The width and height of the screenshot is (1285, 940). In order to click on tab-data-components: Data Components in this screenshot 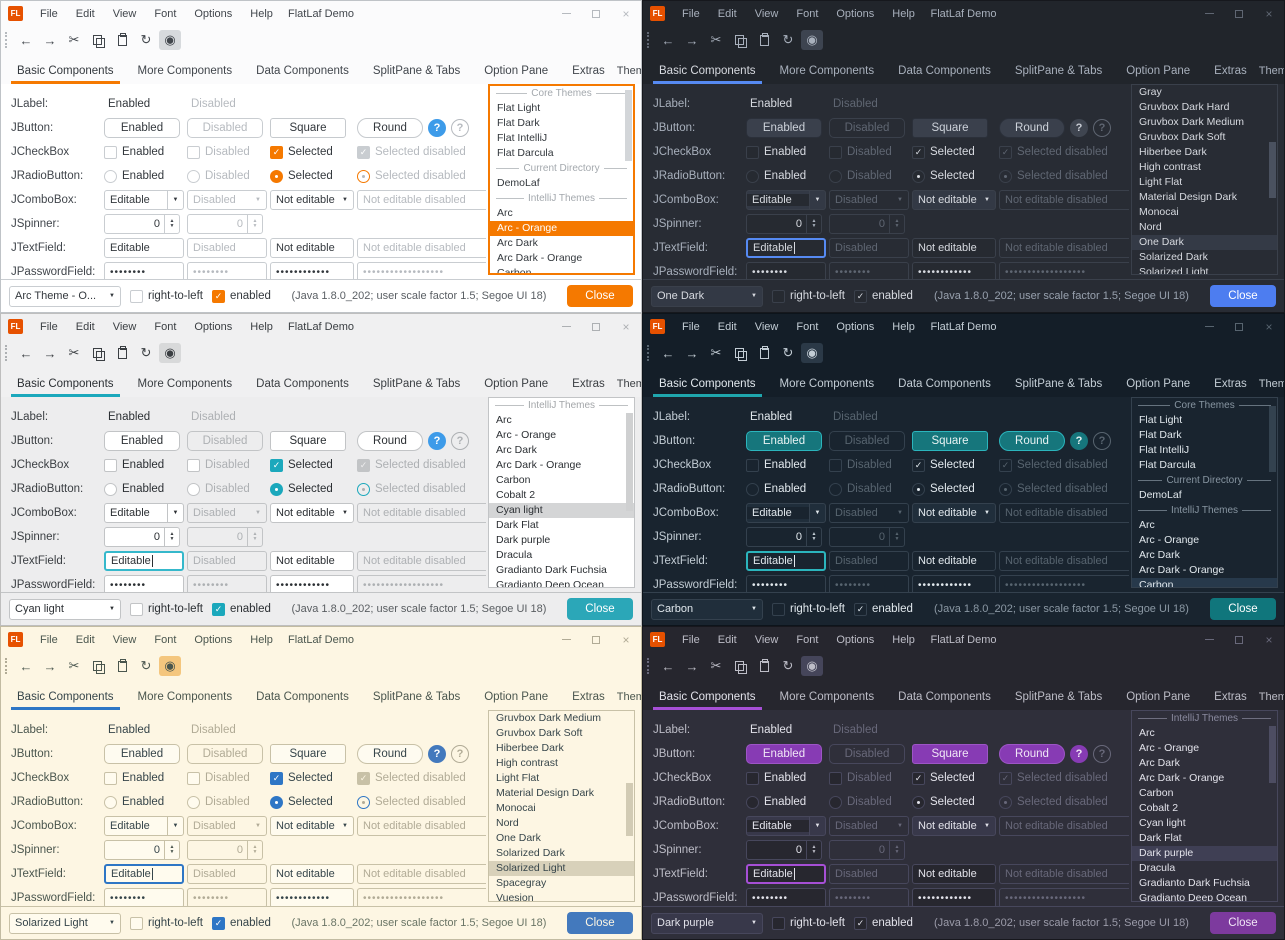, I will do `click(944, 384)`.